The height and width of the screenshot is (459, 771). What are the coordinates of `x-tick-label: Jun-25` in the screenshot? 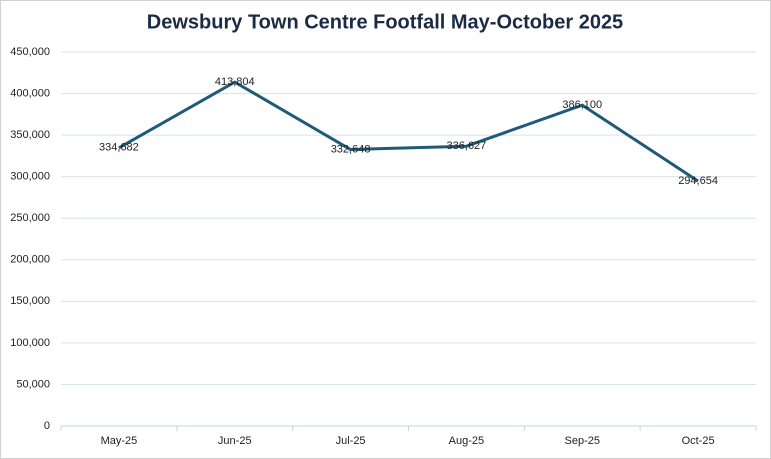 It's located at (235, 441).